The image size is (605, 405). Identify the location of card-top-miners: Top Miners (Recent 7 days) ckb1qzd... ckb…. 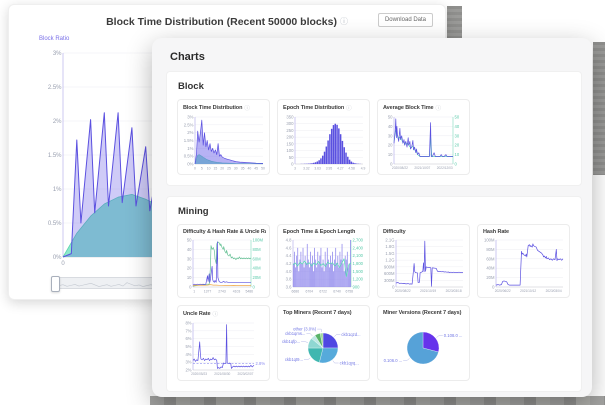
(323, 343).